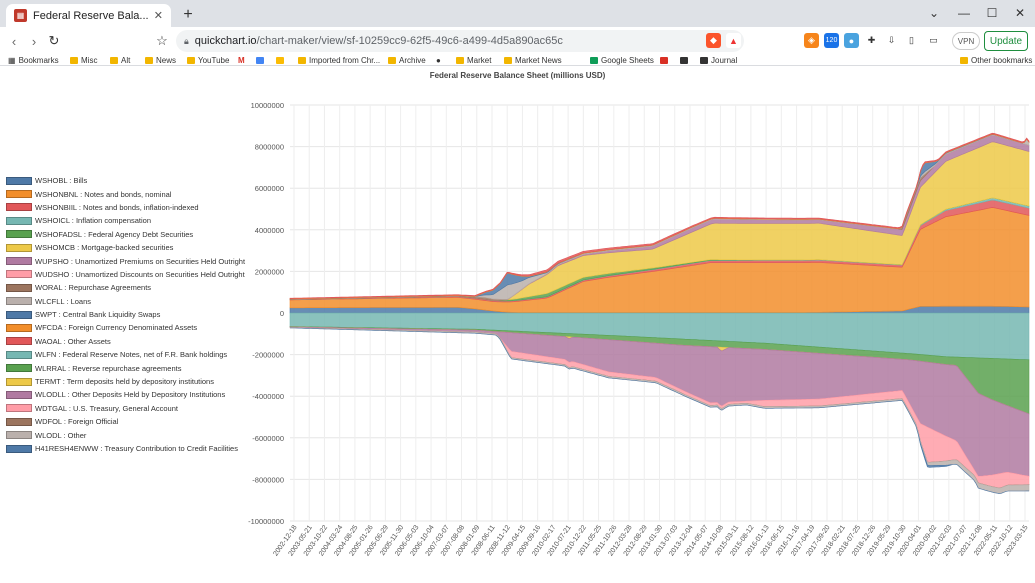 The image size is (1035, 583). What do you see at coordinates (93, 221) in the screenshot?
I see `legend-label: WSHOICL : Inflation compensation` at bounding box center [93, 221].